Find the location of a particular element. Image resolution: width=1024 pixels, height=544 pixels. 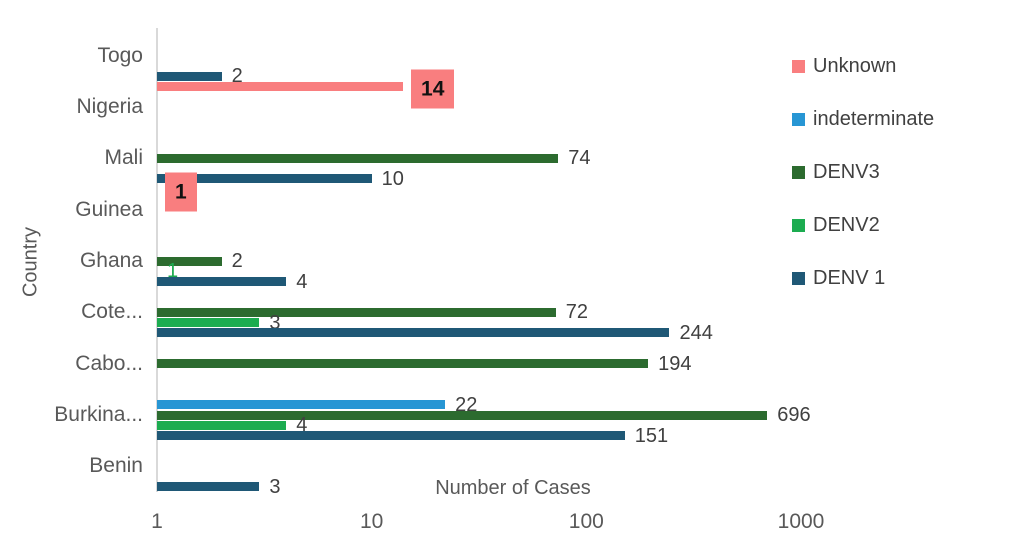

data-label-unknown-nigeria: 14 is located at coordinates (433, 89).